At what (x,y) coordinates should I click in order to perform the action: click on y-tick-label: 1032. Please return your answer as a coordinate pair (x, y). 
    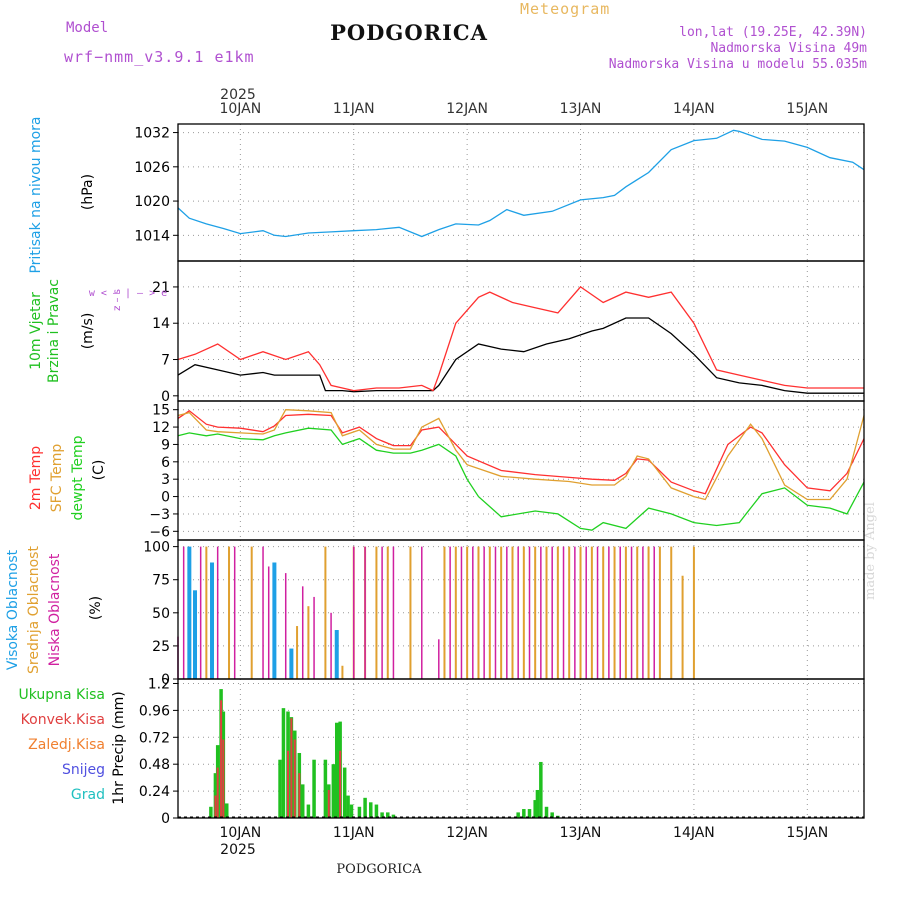
    Looking at the image, I should click on (152, 134).